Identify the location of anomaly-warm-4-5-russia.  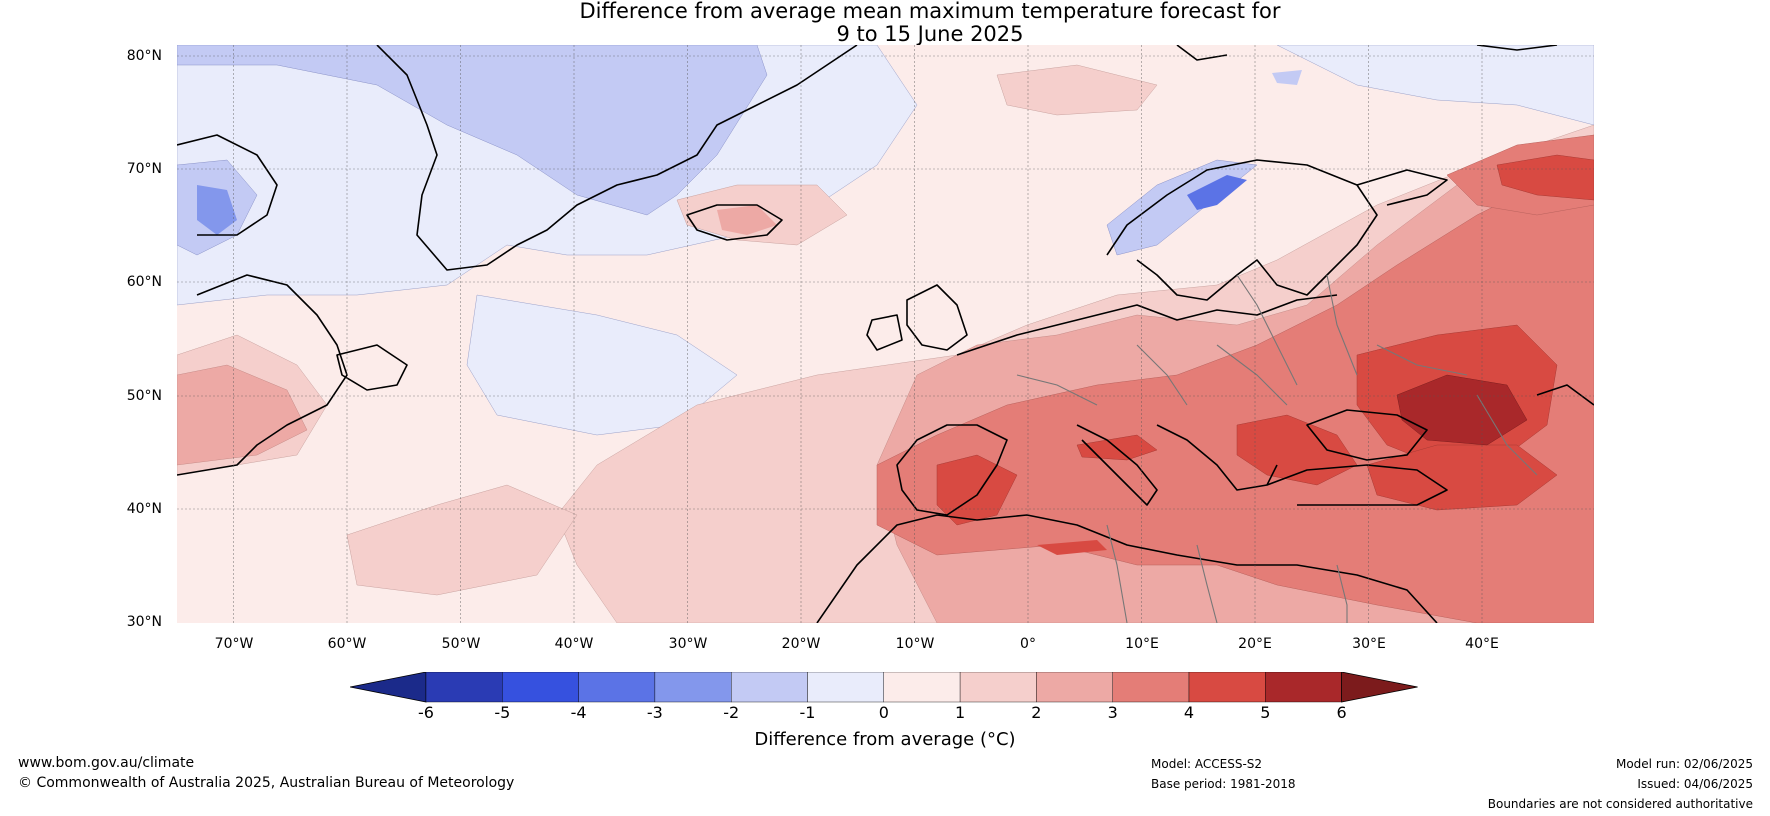
(1545, 177).